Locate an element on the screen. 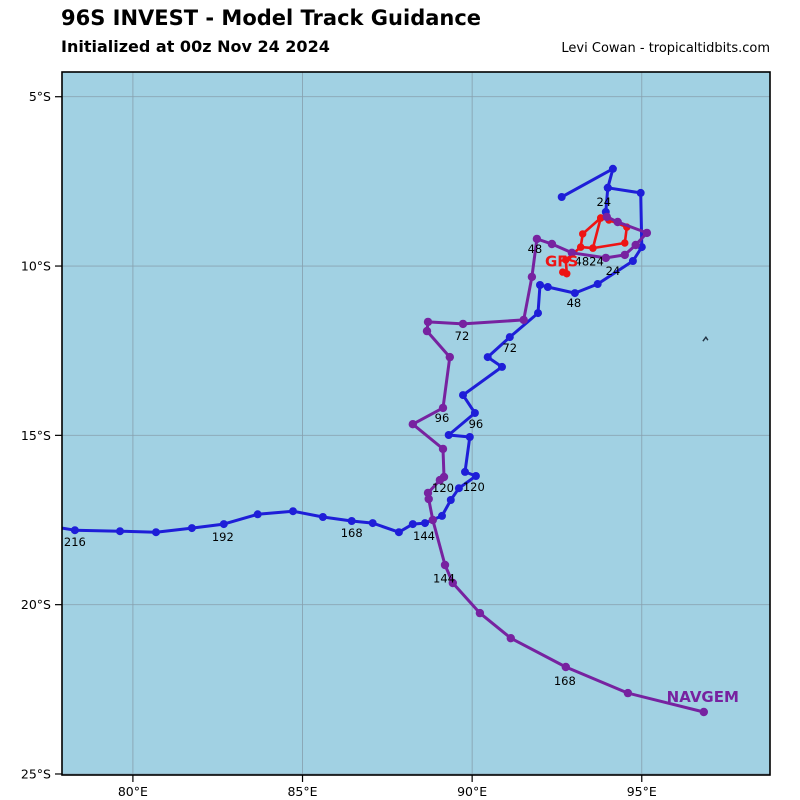 The image size is (800, 800). hour-label-navgem: 120 is located at coordinates (443, 488).